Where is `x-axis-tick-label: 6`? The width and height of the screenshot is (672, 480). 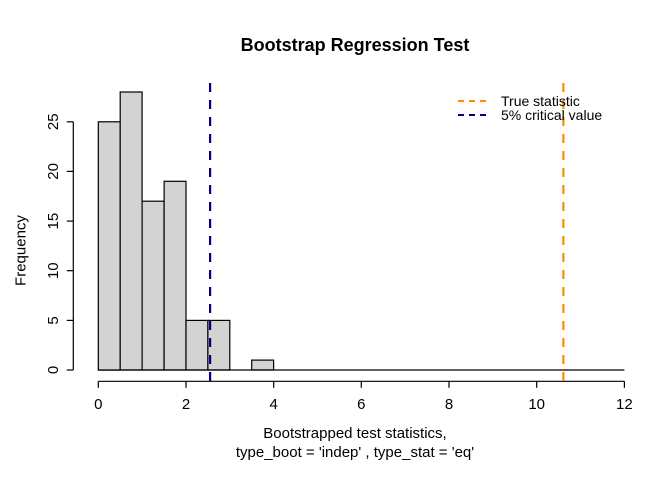 x-axis-tick-label: 6 is located at coordinates (361, 404).